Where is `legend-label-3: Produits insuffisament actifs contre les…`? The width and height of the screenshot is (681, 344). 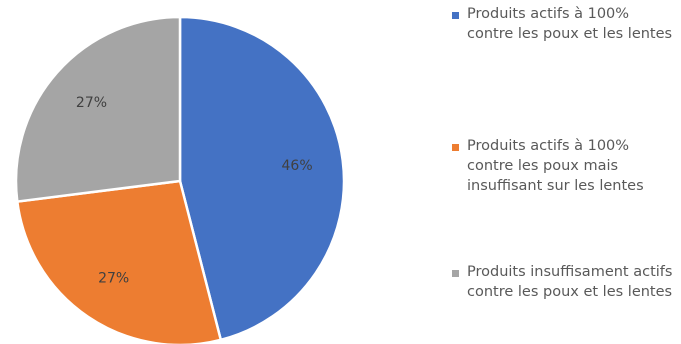 legend-label-3: Produits insuffisament actifs contre les… is located at coordinates (570, 282).